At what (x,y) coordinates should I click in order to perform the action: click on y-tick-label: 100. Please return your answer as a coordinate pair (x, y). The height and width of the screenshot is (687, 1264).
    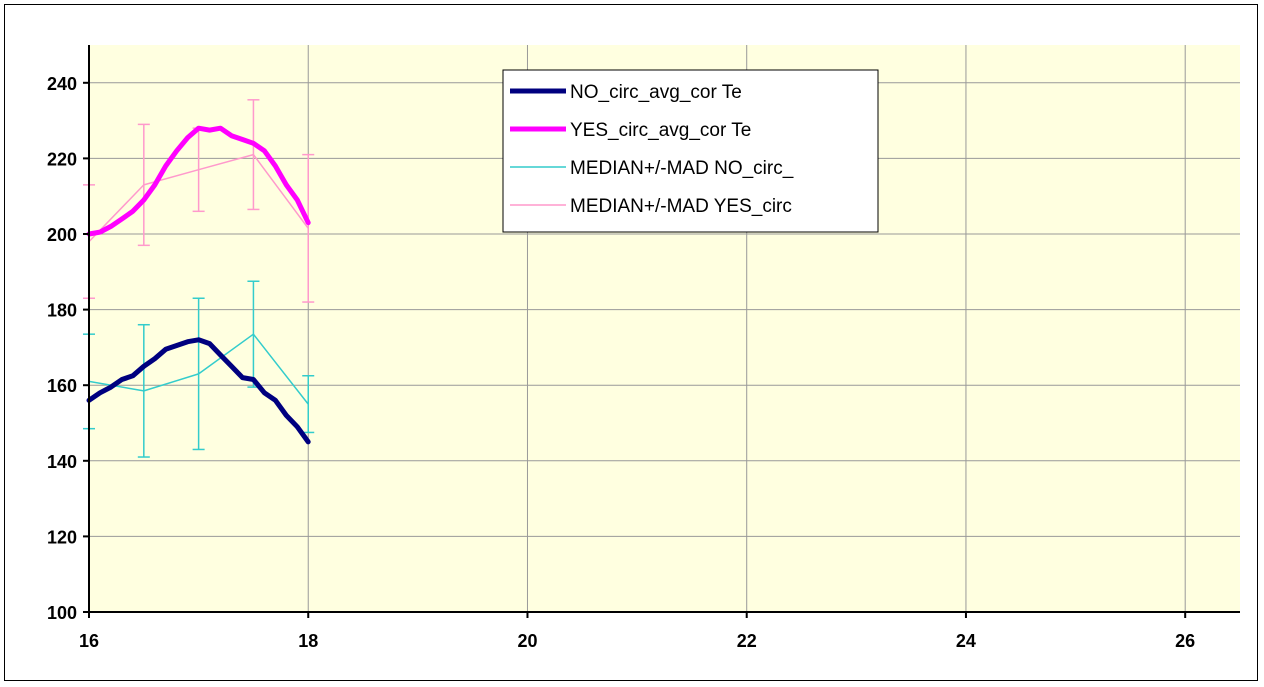
    Looking at the image, I should click on (62, 613).